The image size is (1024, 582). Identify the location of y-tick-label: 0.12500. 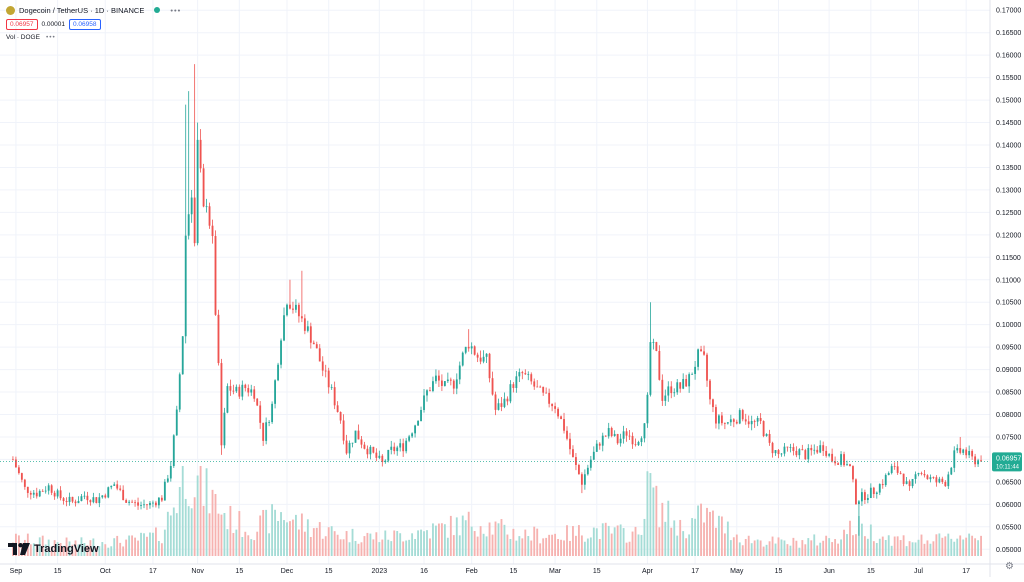
(1008, 213).